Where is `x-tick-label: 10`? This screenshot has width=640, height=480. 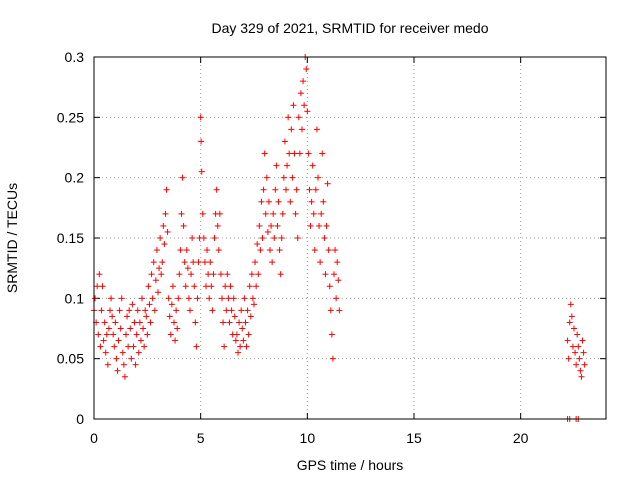 x-tick-label: 10 is located at coordinates (308, 438).